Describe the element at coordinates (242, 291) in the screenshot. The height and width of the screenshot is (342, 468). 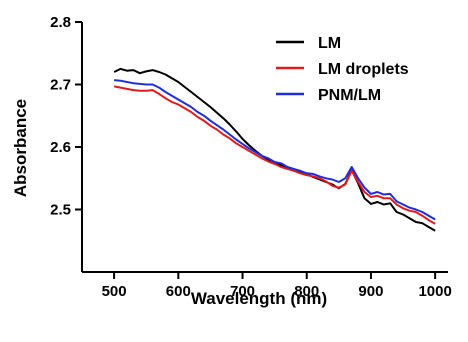
I see `x-tick-label: 700` at that location.